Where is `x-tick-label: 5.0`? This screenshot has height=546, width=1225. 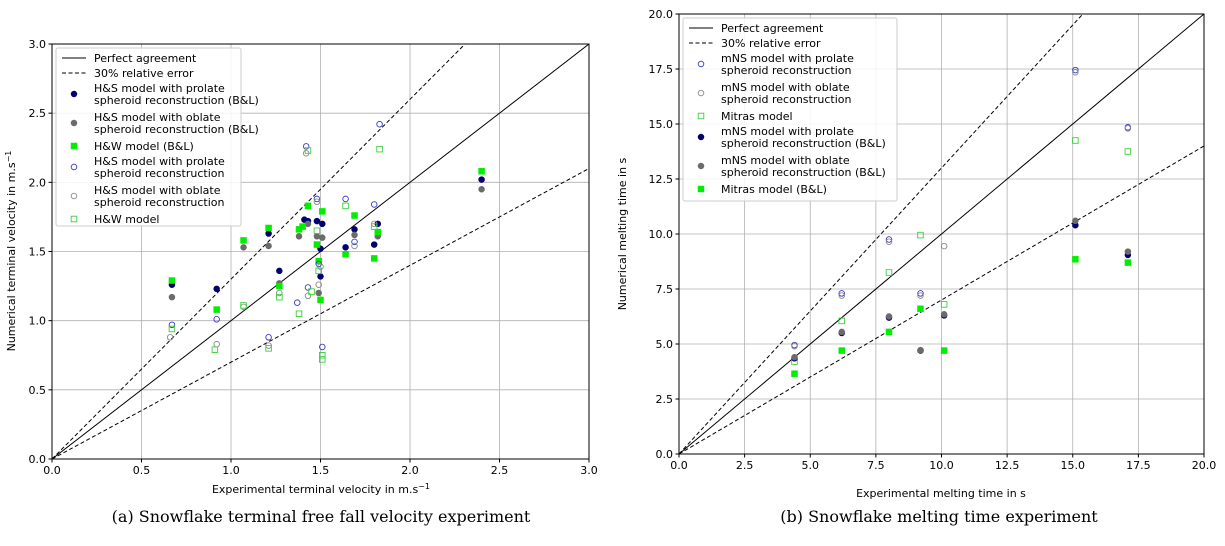
x-tick-label: 5.0 is located at coordinates (811, 465).